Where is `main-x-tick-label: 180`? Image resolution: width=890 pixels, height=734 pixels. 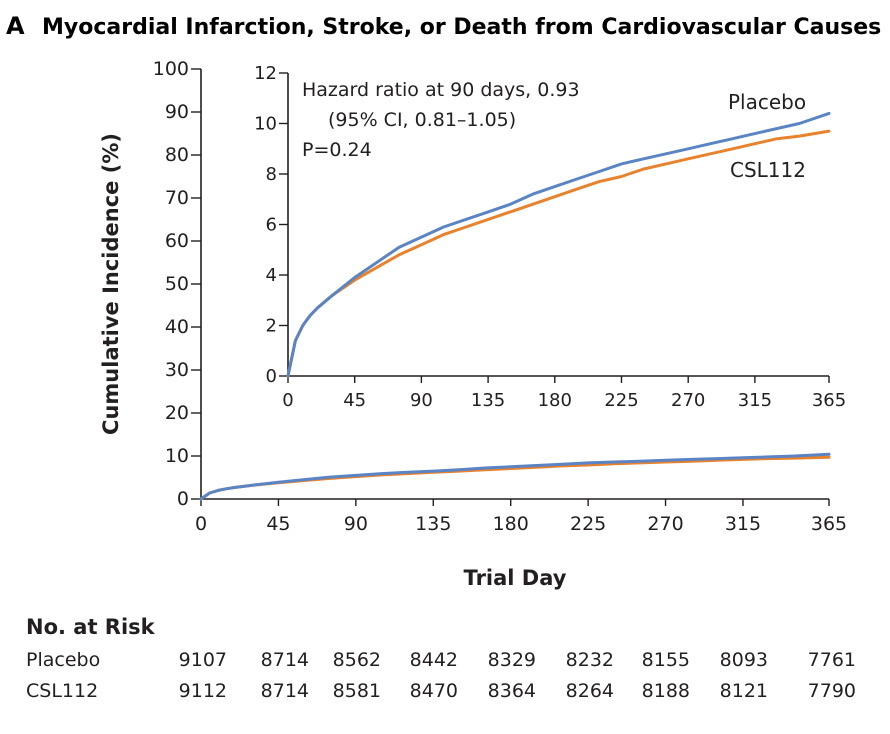 main-x-tick-label: 180 is located at coordinates (511, 524).